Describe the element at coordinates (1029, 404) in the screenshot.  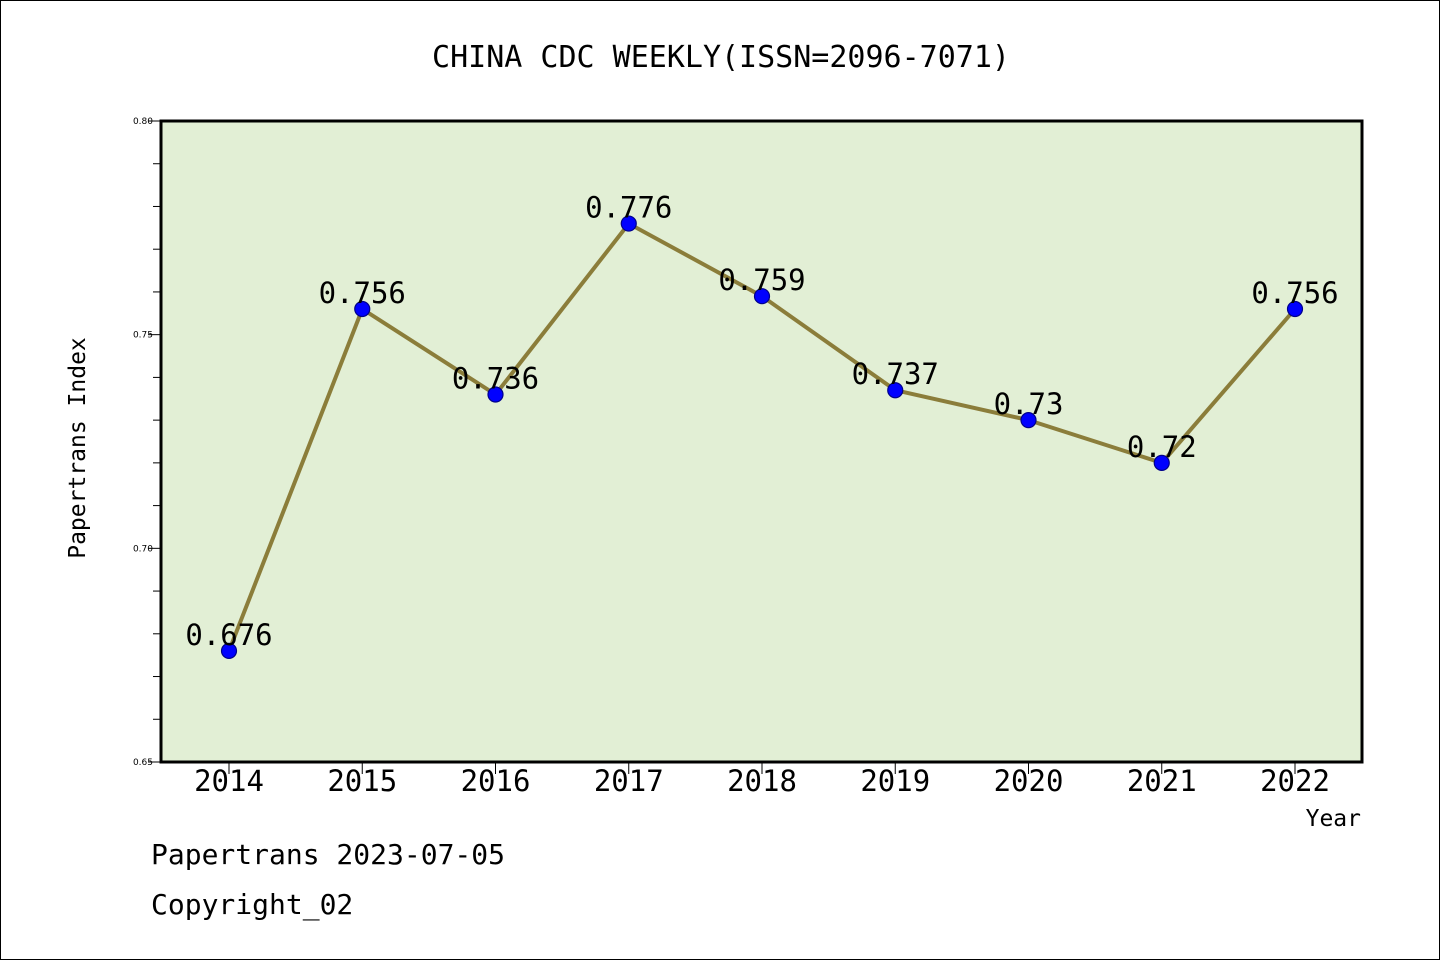
I see `data-label: 0.73` at that location.